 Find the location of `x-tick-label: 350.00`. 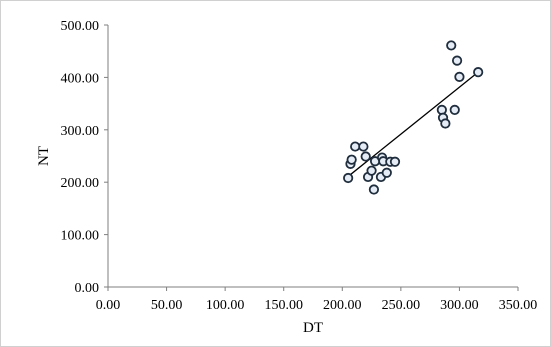

x-tick-label: 350.00 is located at coordinates (518, 305).